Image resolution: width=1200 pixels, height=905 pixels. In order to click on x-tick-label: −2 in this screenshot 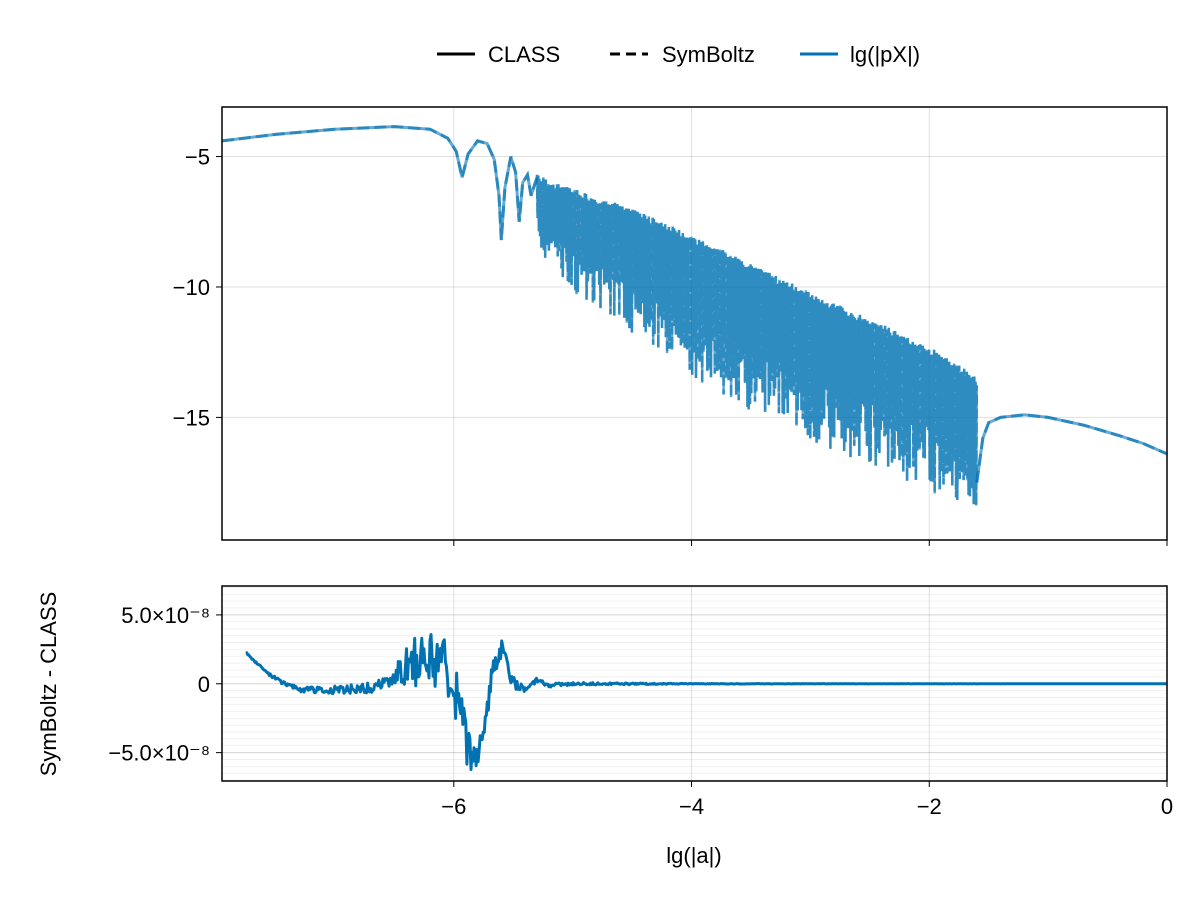, I will do `click(929, 806)`.